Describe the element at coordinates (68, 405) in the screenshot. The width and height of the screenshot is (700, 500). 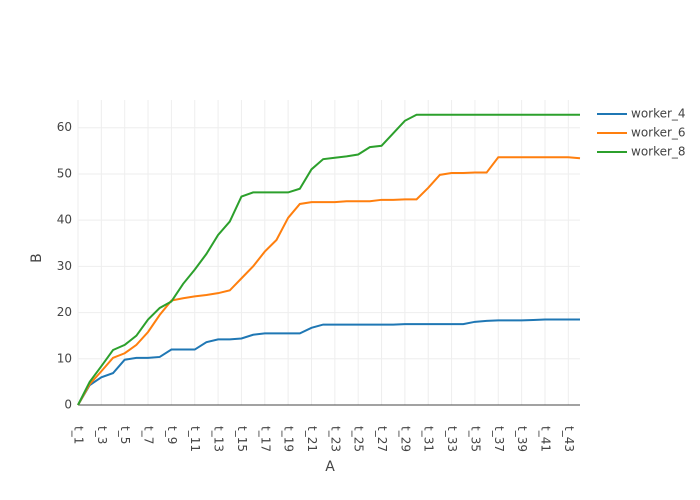
I see `y-tick-label: 0` at that location.